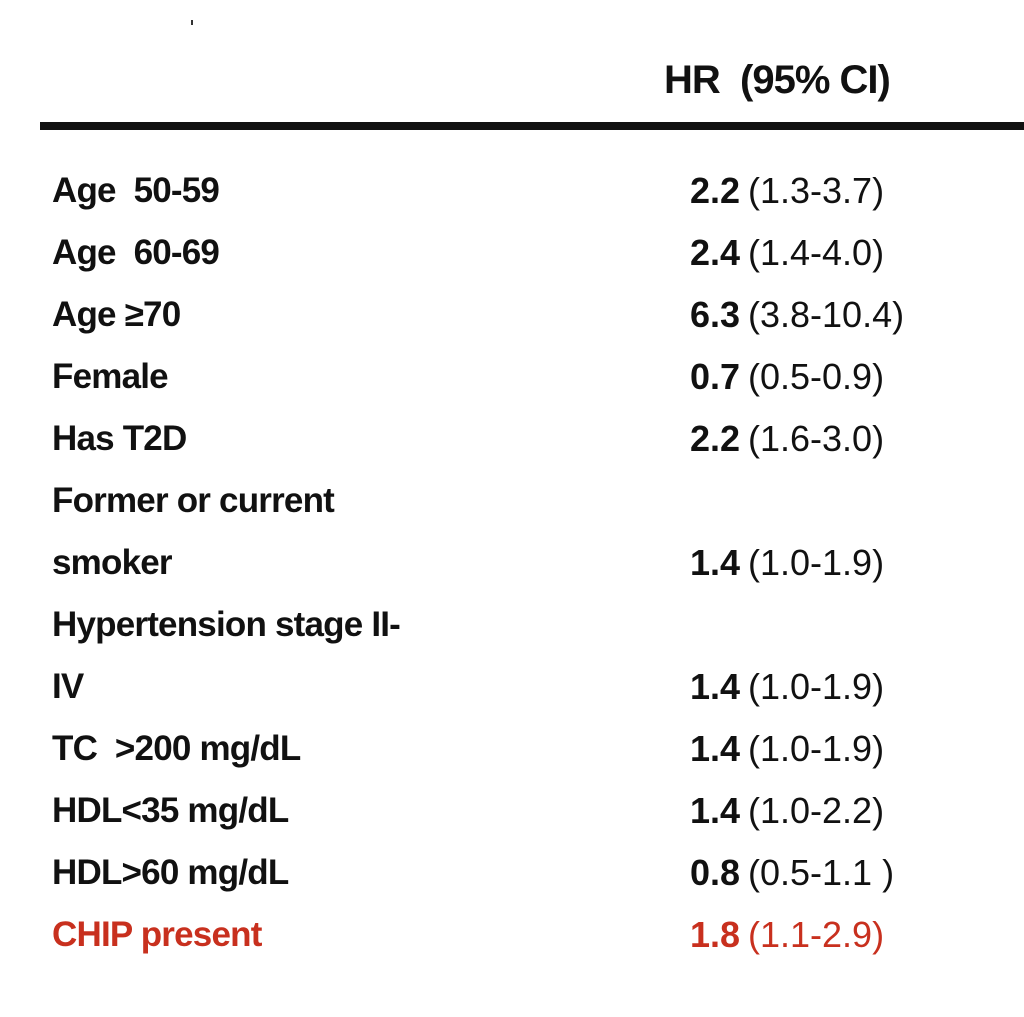 Image resolution: width=1024 pixels, height=1017 pixels. I want to click on table-row: Has T2D 2.2 (1.6-3.0), so click(527, 439).